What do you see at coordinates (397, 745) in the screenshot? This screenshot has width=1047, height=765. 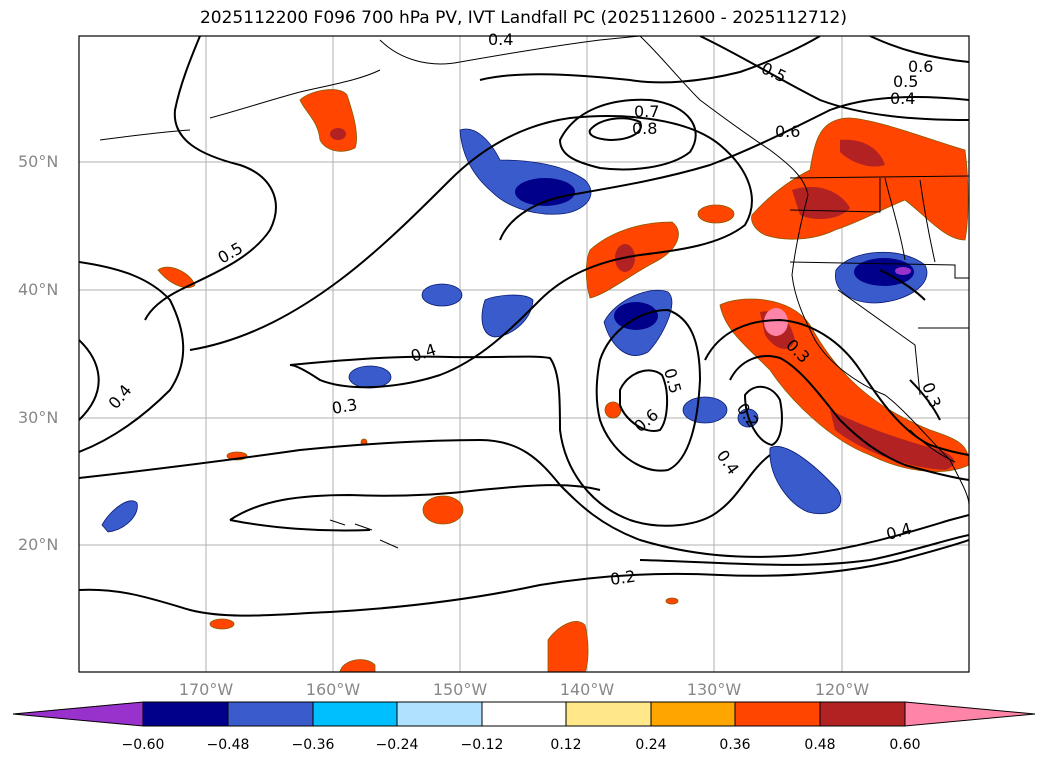 I see `colorbar-tick: −0.24` at bounding box center [397, 745].